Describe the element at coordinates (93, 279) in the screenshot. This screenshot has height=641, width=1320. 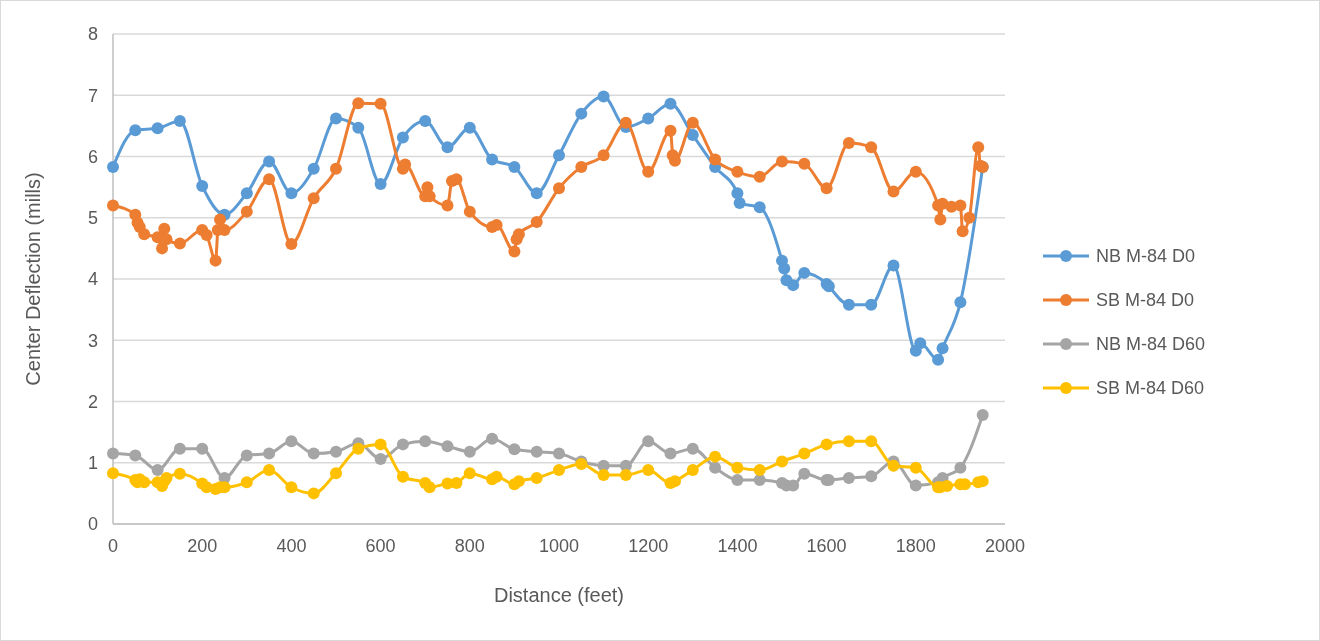
I see `y-tick-label: 4` at that location.